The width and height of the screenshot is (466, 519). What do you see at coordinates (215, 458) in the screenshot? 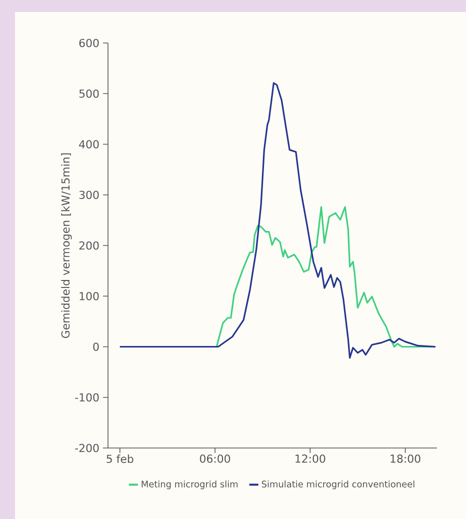
I see `x-tick-label: 06:00` at bounding box center [215, 458].